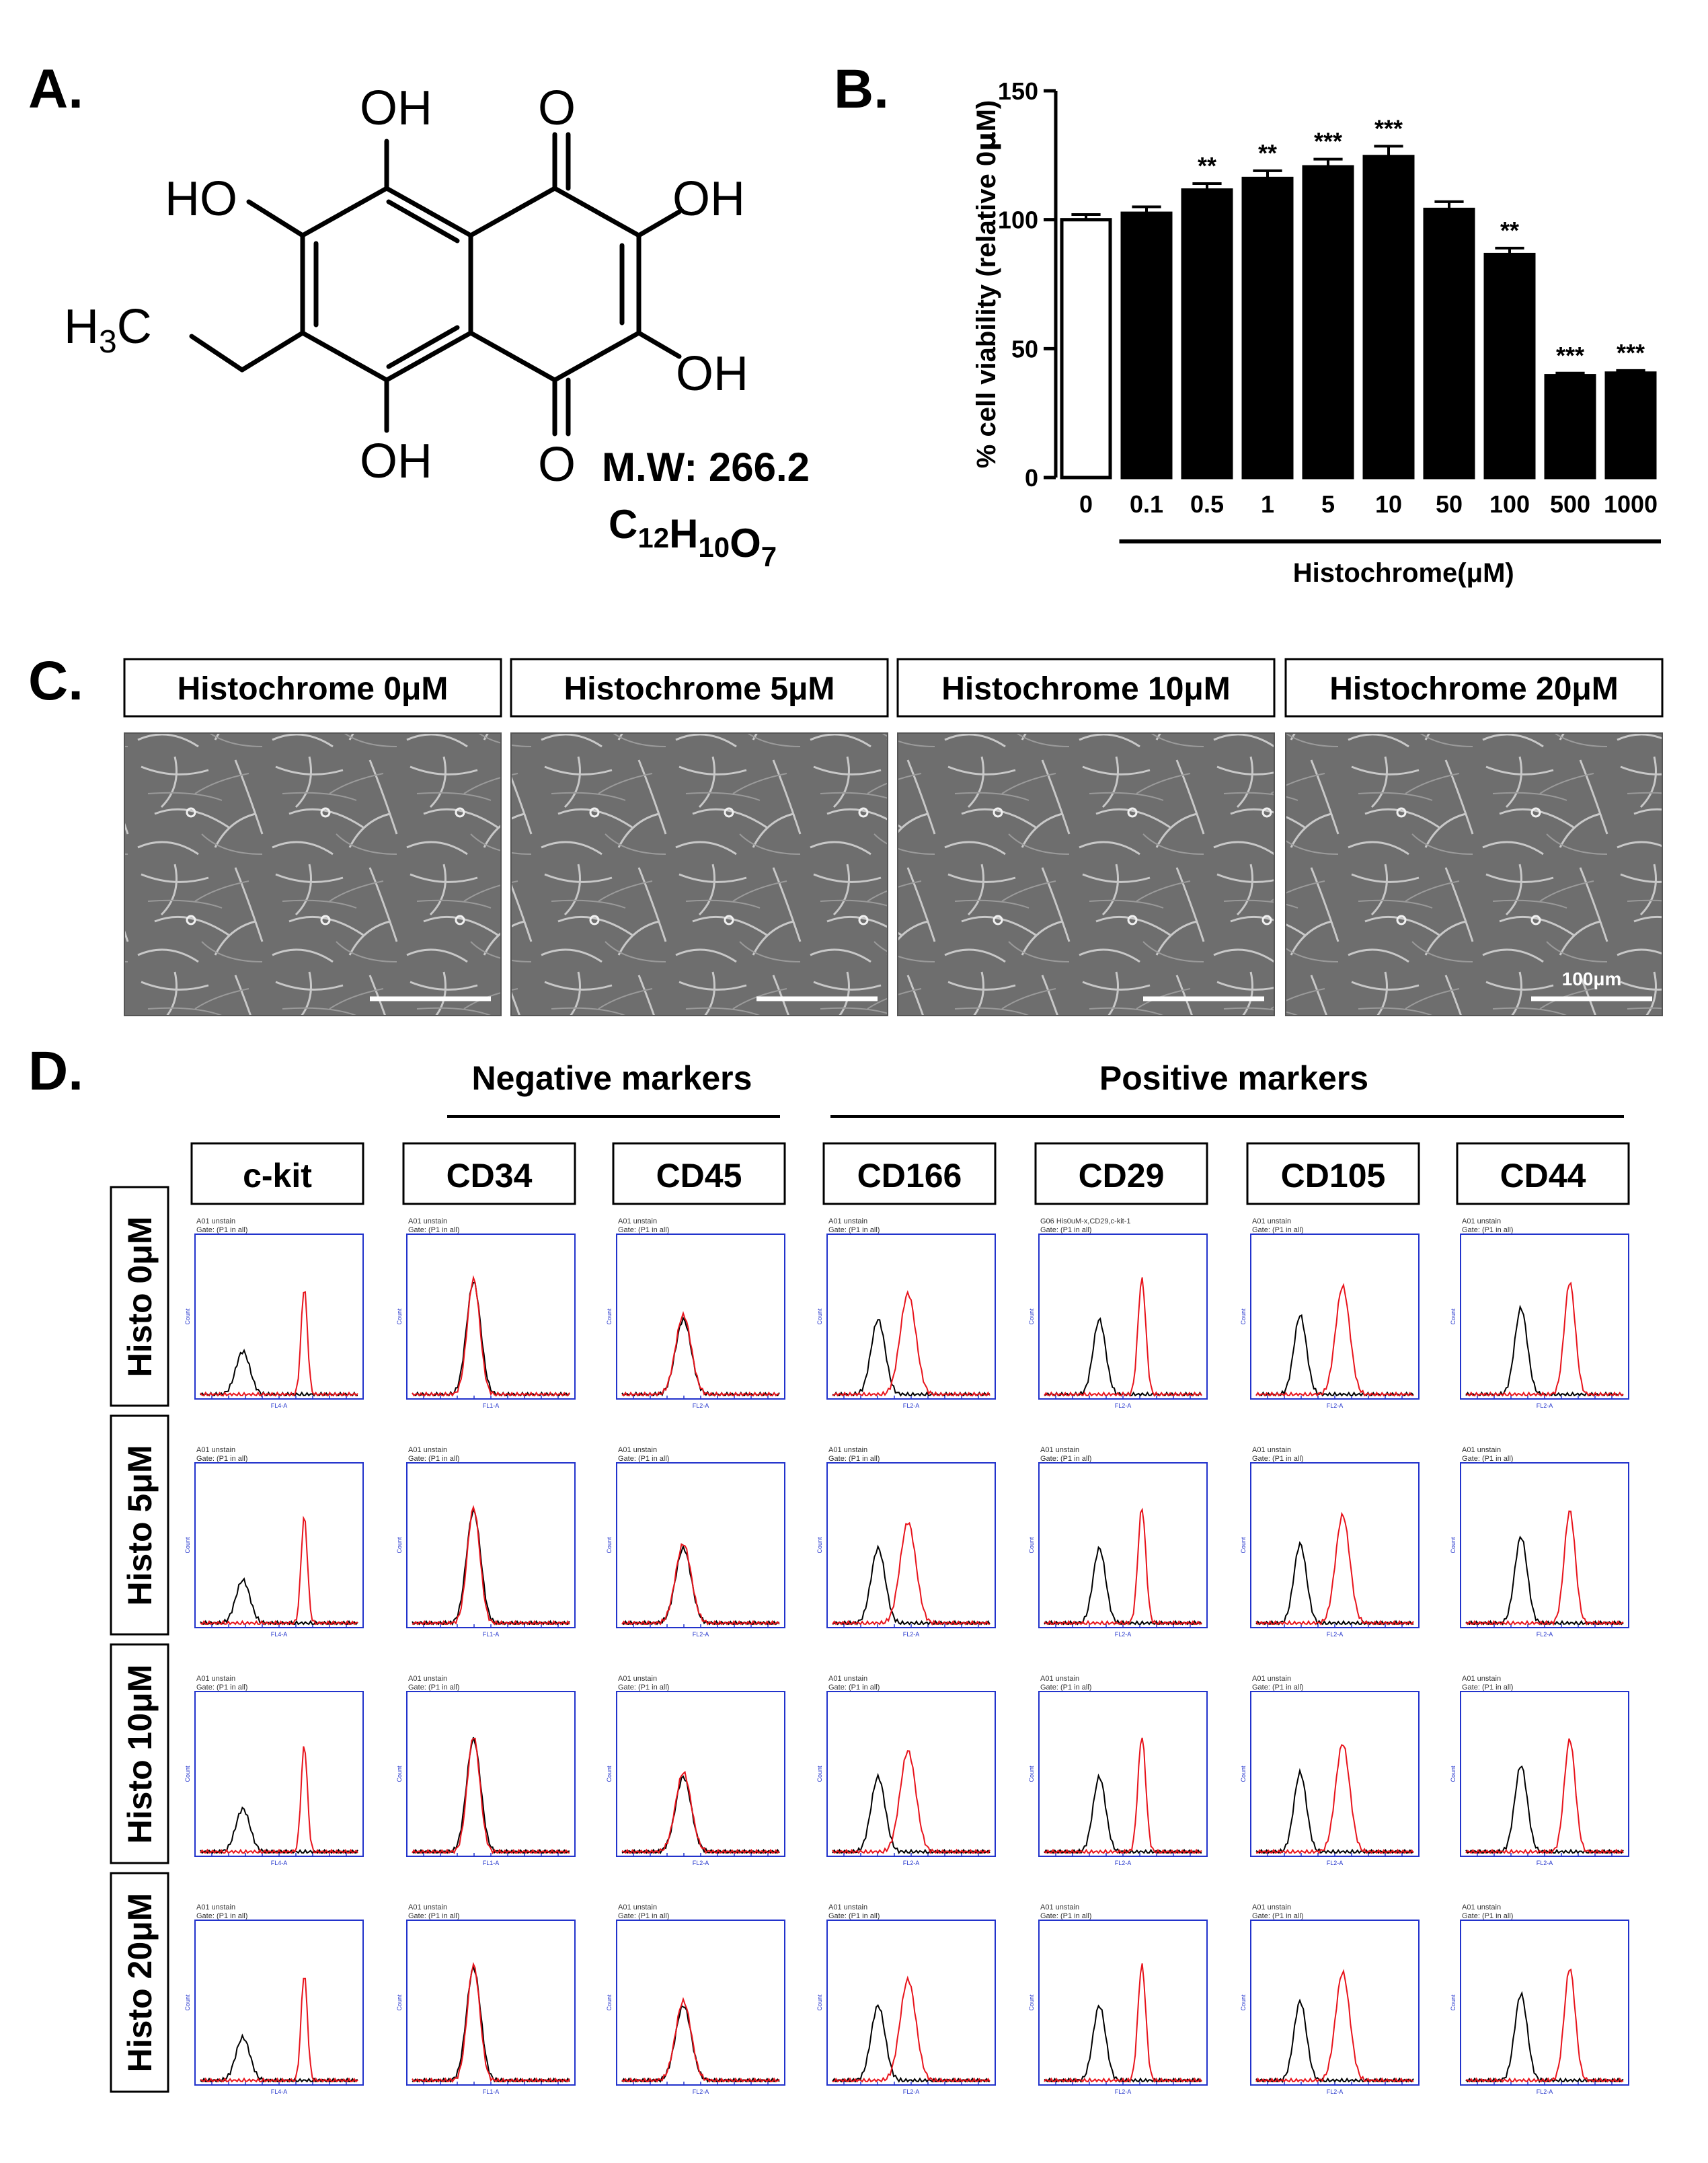  I want to click on group-oh-bottom: OH, so click(396, 461).